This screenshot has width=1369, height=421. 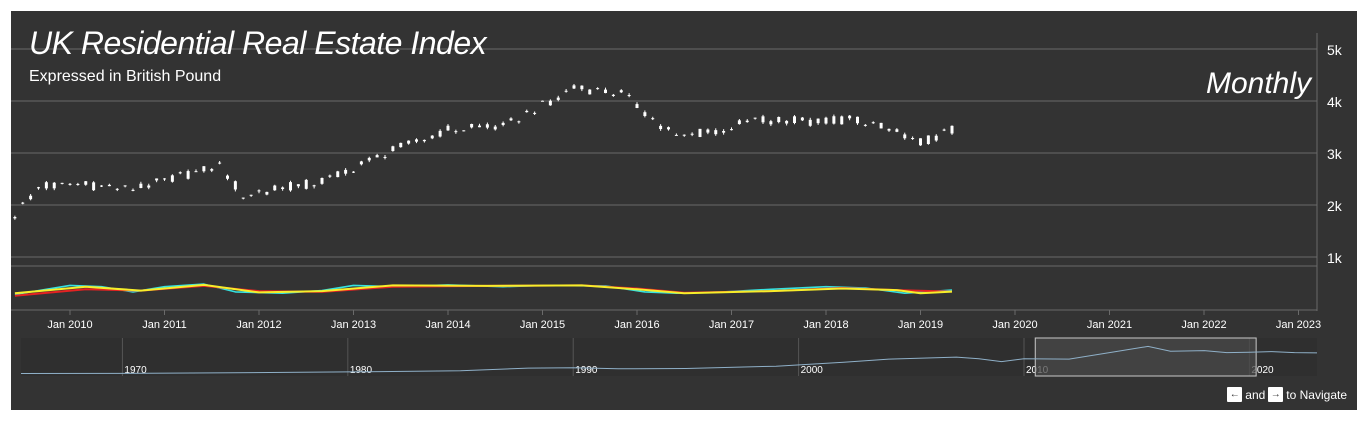 What do you see at coordinates (669, 359) in the screenshot?
I see `navigator-series-line` at bounding box center [669, 359].